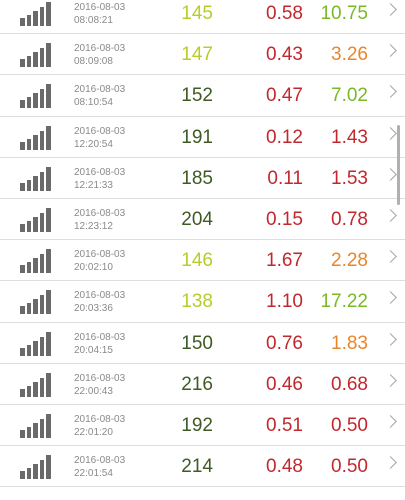  I want to click on timestamp: 2016-08-03 08:09:08, so click(99, 55).